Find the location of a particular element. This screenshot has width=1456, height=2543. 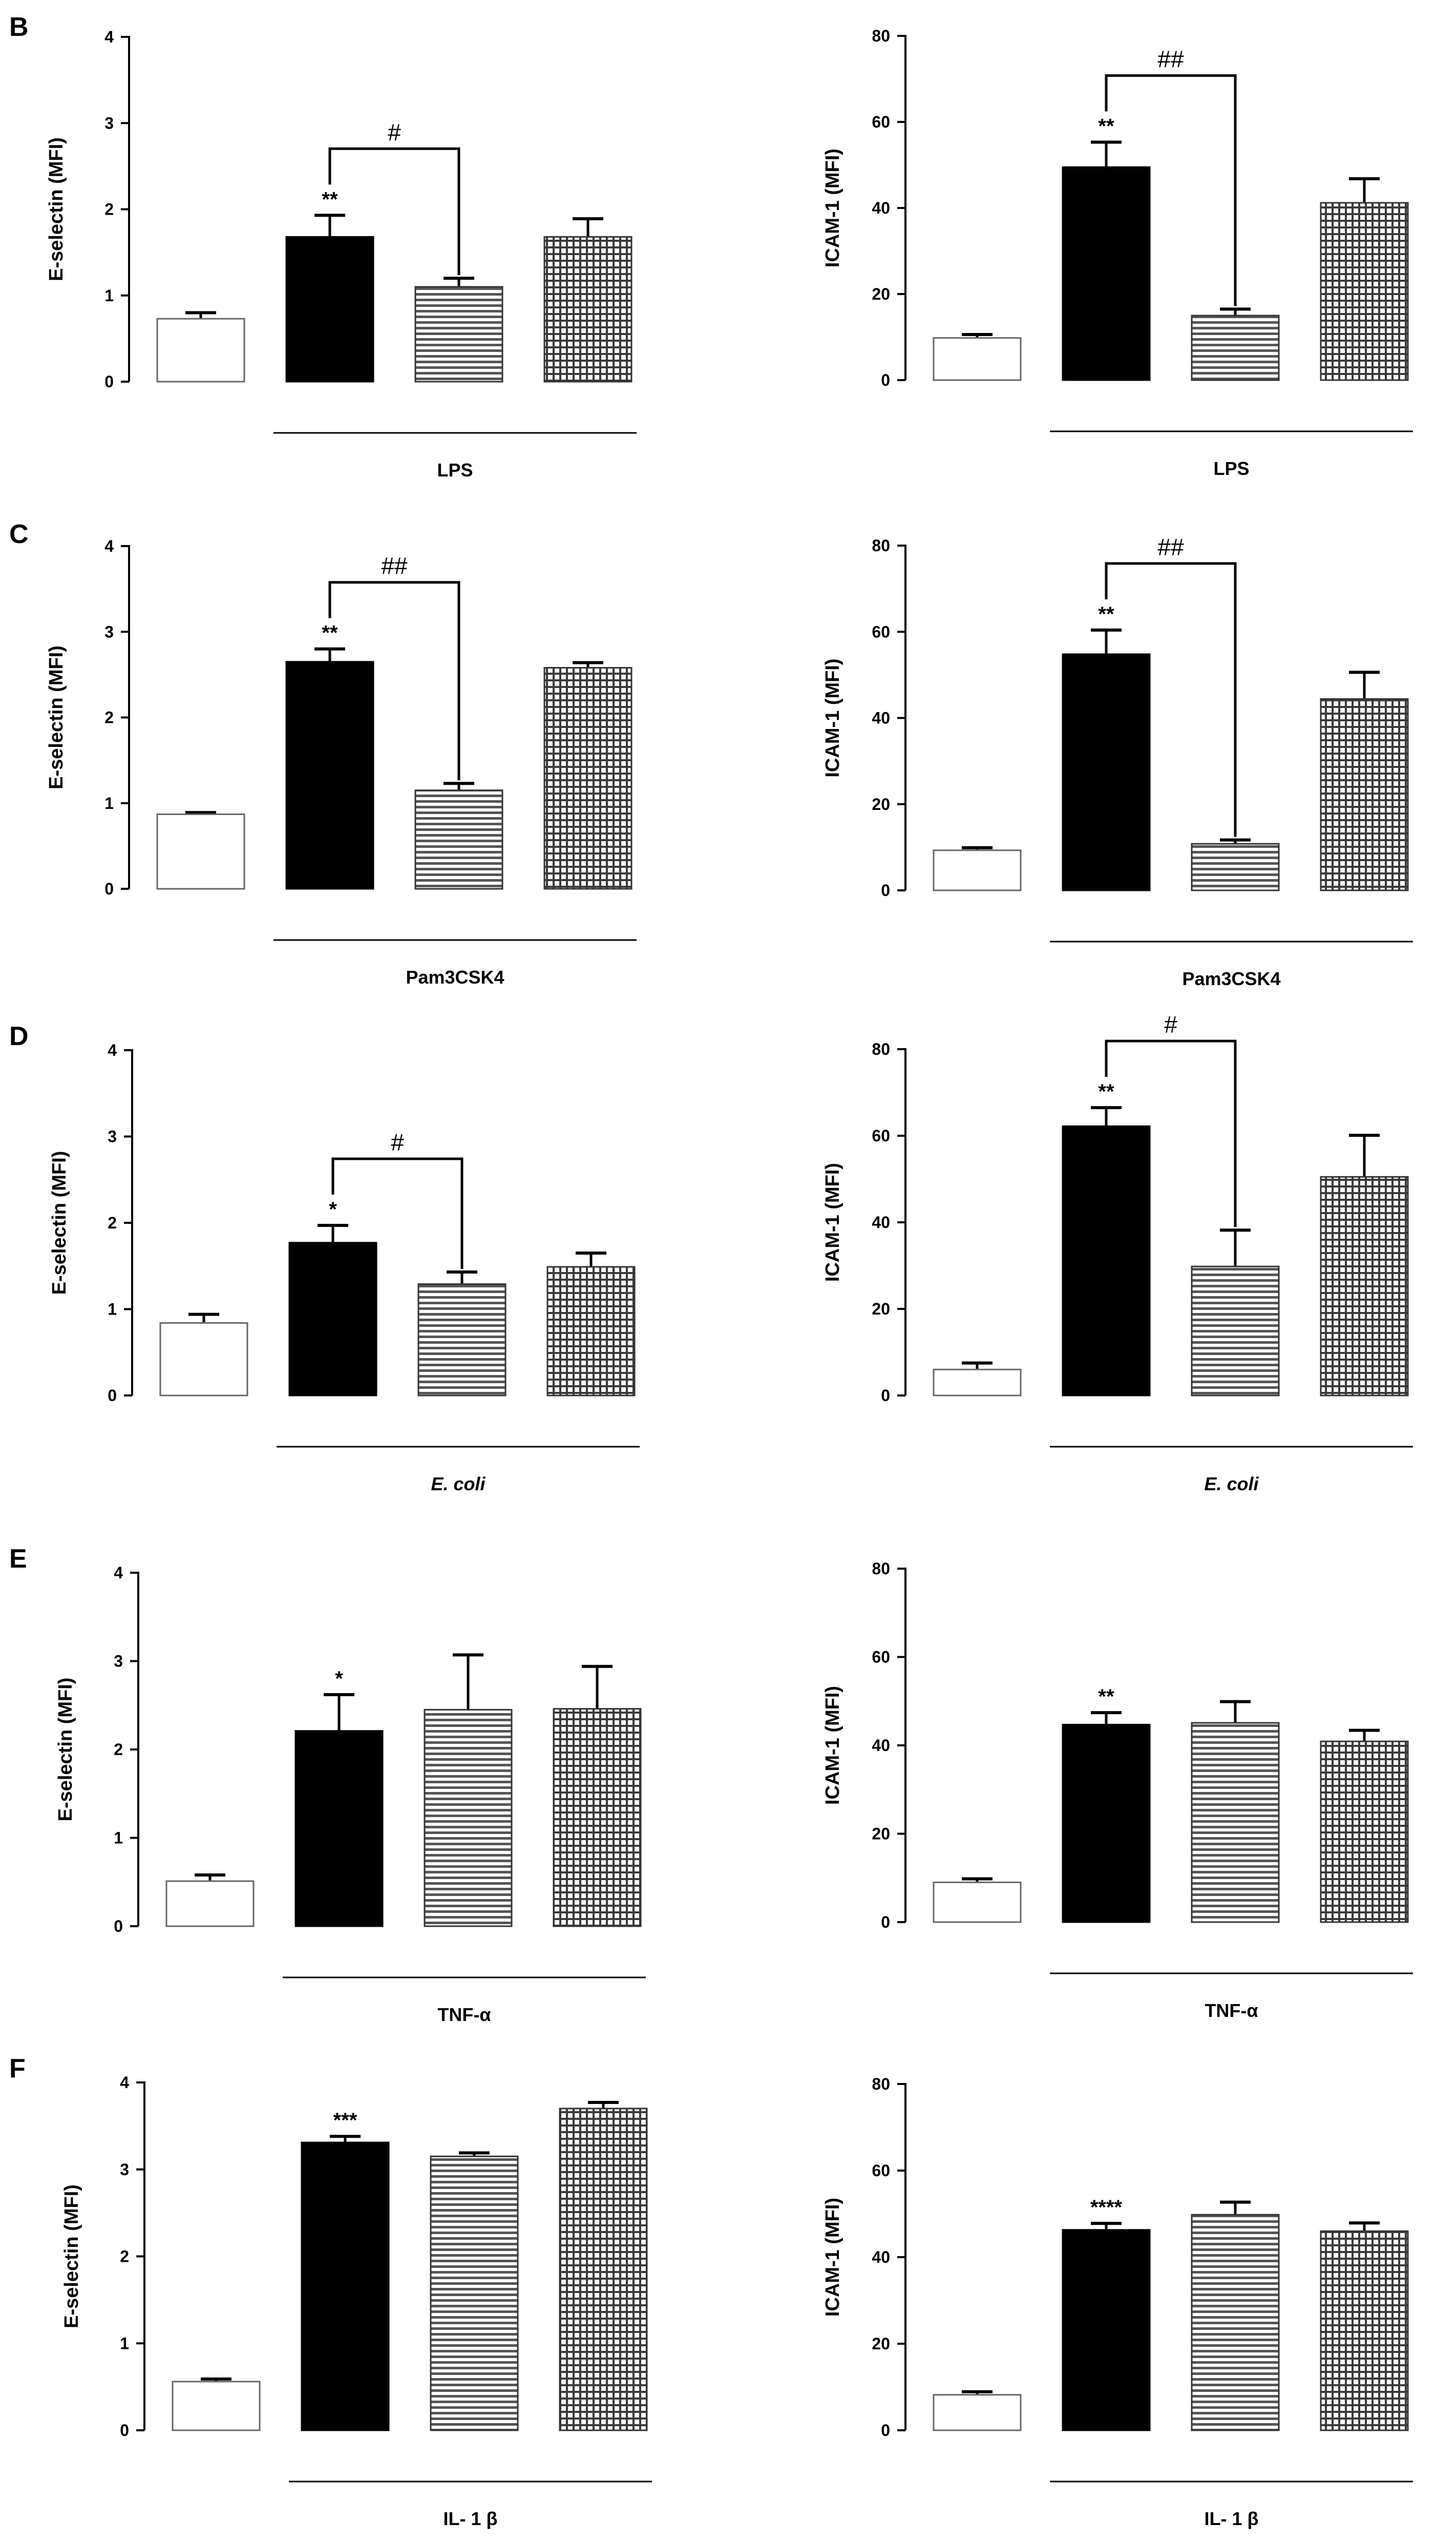

chart-panel-2: 0 20 40 60 80 ICAM-1 (MFI) ** ## LPS is located at coordinates (1117, 253).